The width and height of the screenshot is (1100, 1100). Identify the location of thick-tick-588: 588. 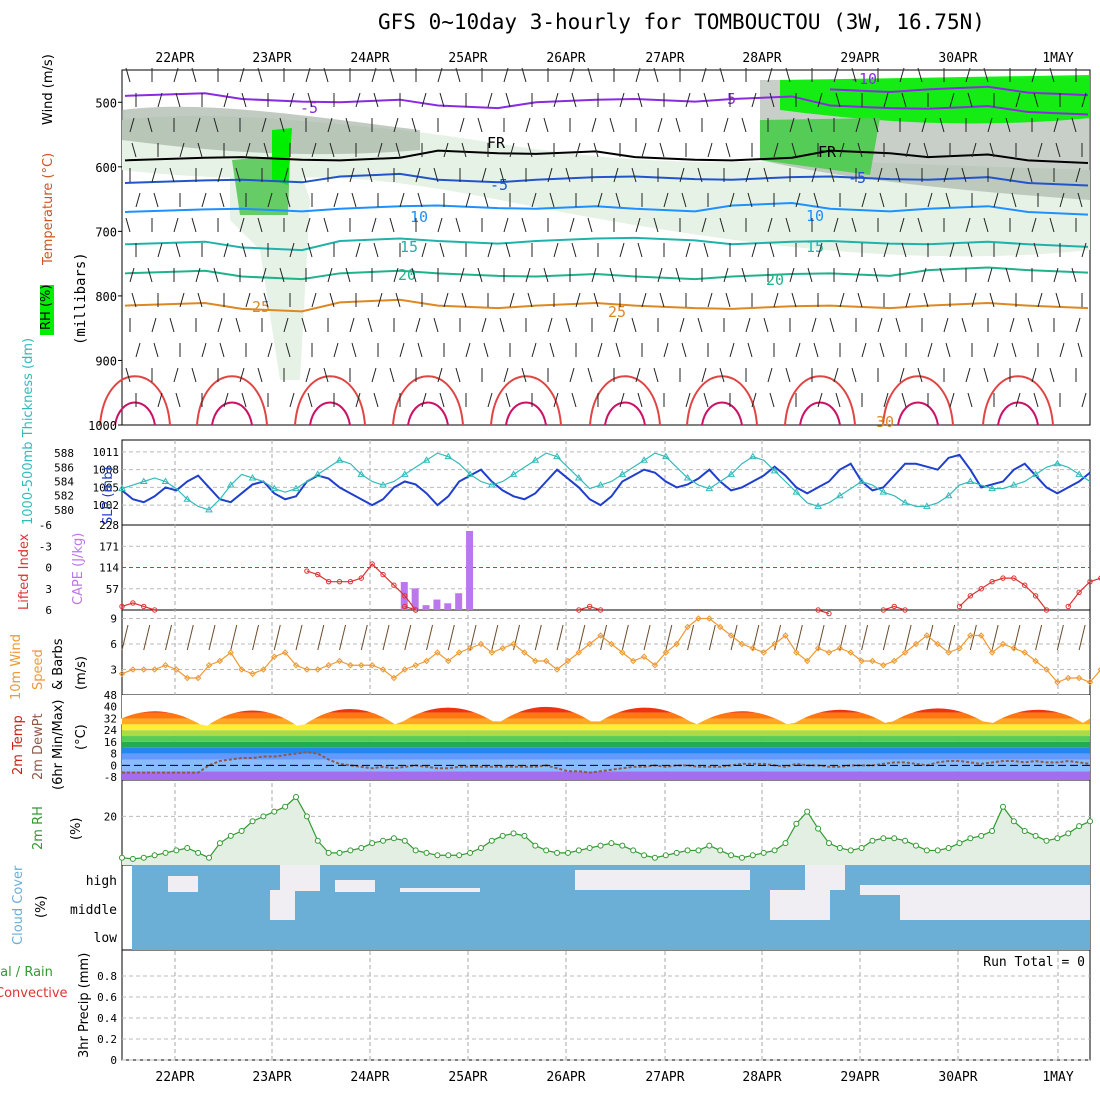
(64, 453).